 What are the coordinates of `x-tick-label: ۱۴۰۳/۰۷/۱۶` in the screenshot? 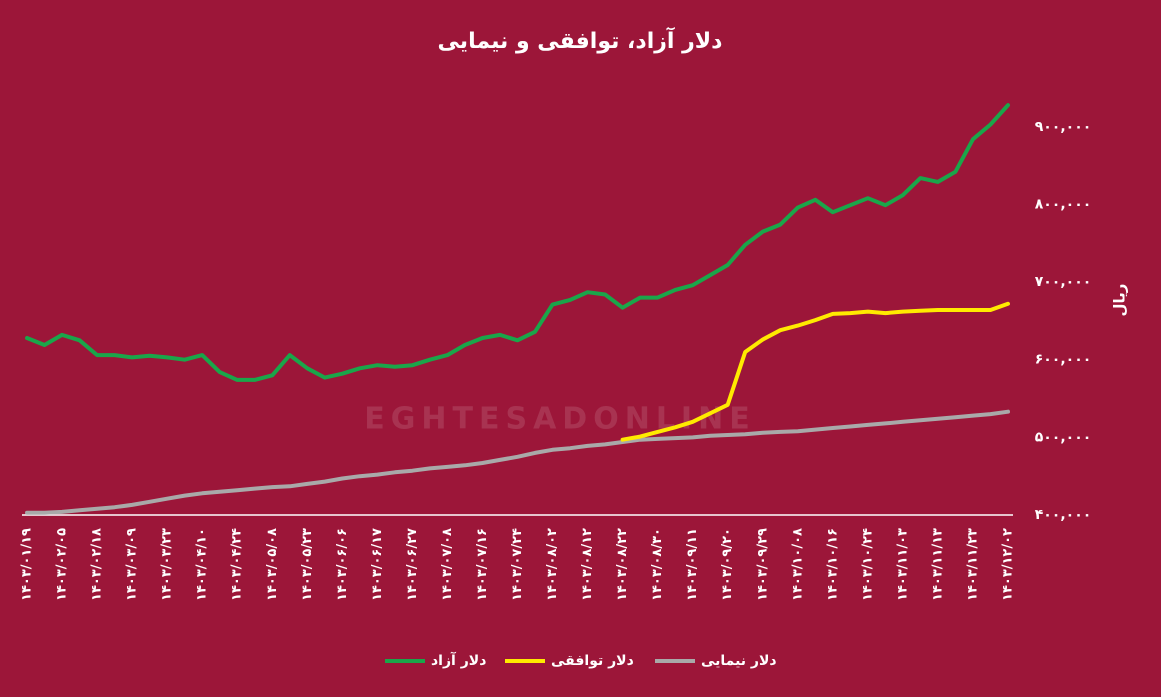 It's located at (482, 564).